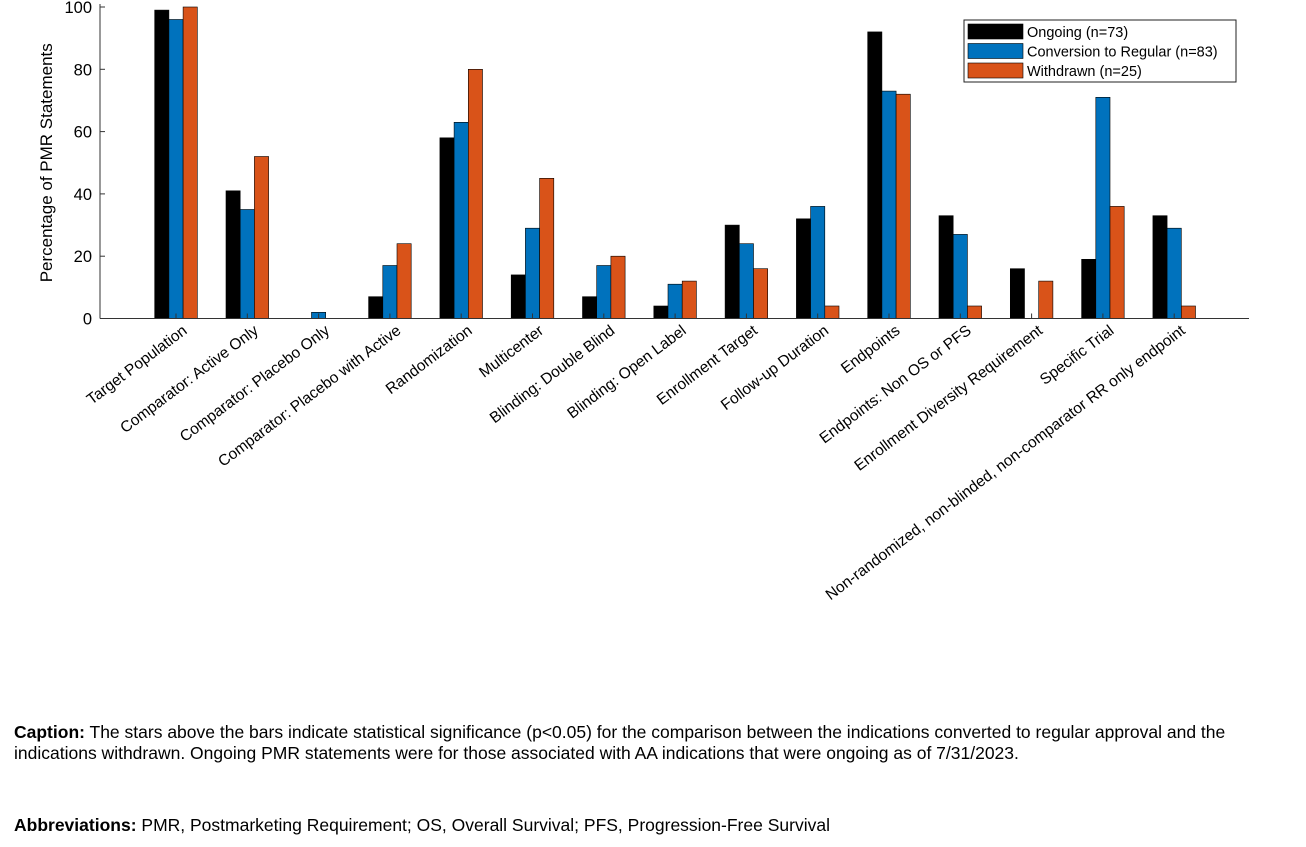  What do you see at coordinates (189, 379) in the screenshot?
I see `x-tick-label-2: Comparator: Active Only` at bounding box center [189, 379].